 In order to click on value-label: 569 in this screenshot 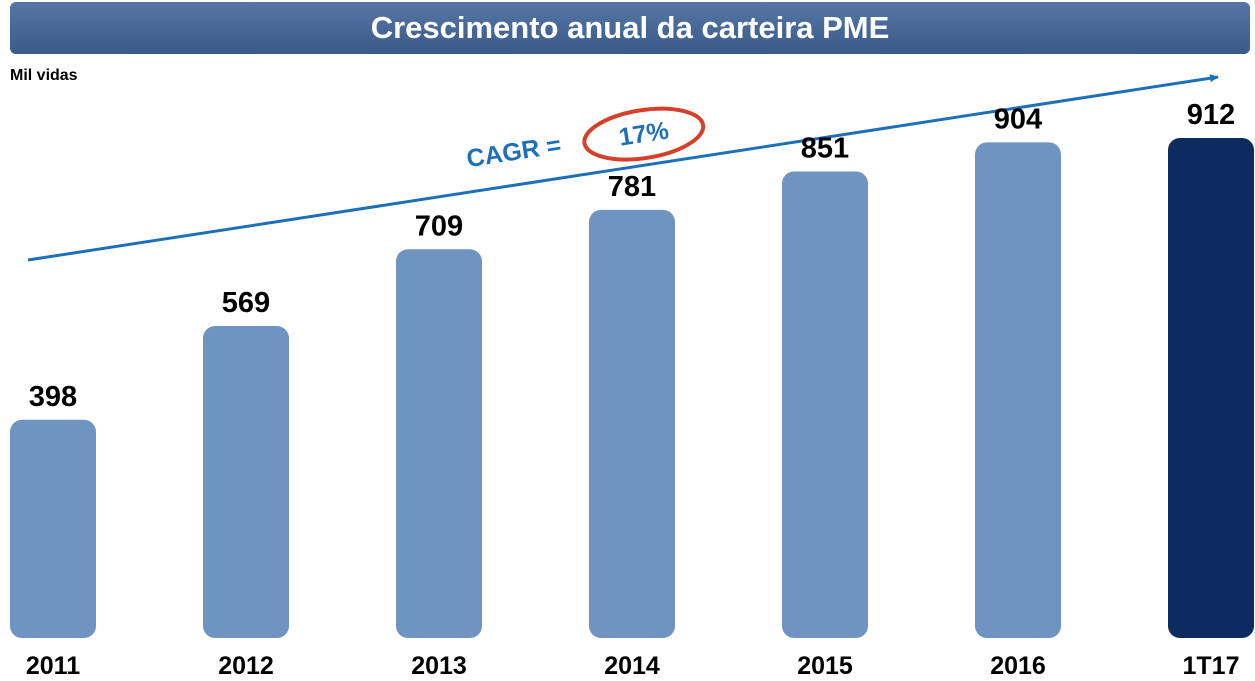, I will do `click(246, 303)`.